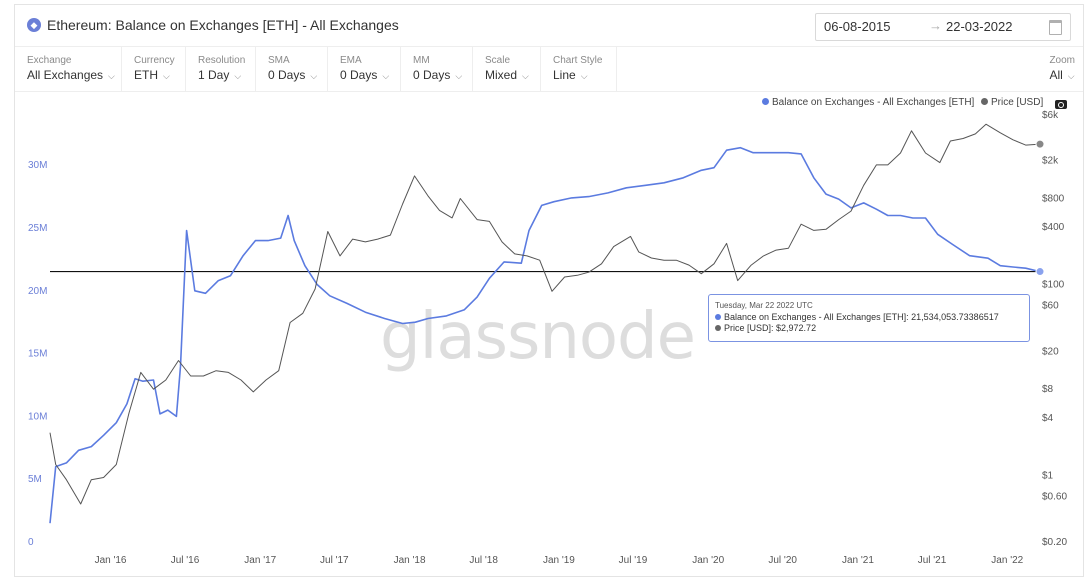 The image size is (1090, 579). Describe the element at coordinates (782, 560) in the screenshot. I see `x-tick-label: Jul '20` at that location.